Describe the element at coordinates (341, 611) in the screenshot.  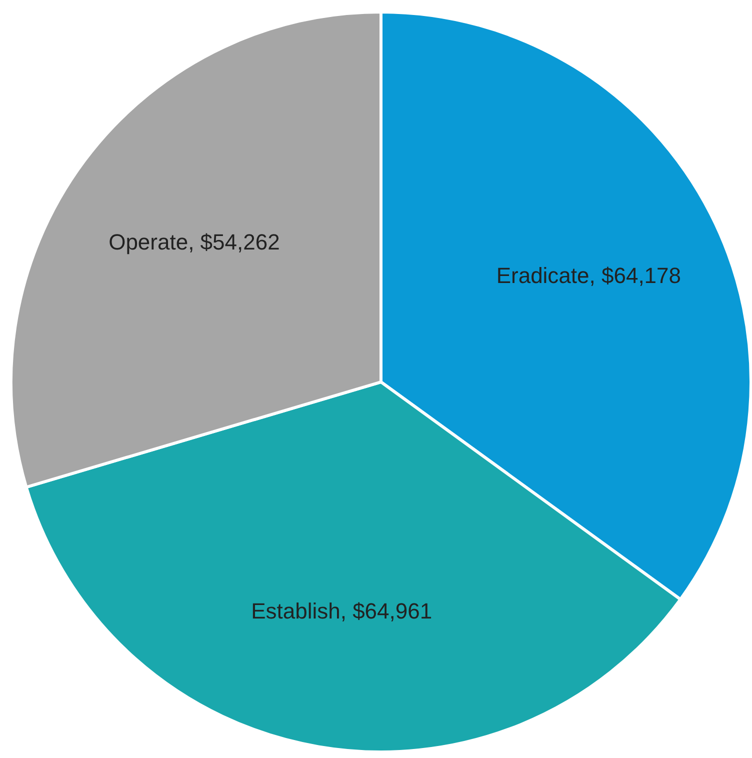
I see `slice-label: Establish, $64,961` at that location.